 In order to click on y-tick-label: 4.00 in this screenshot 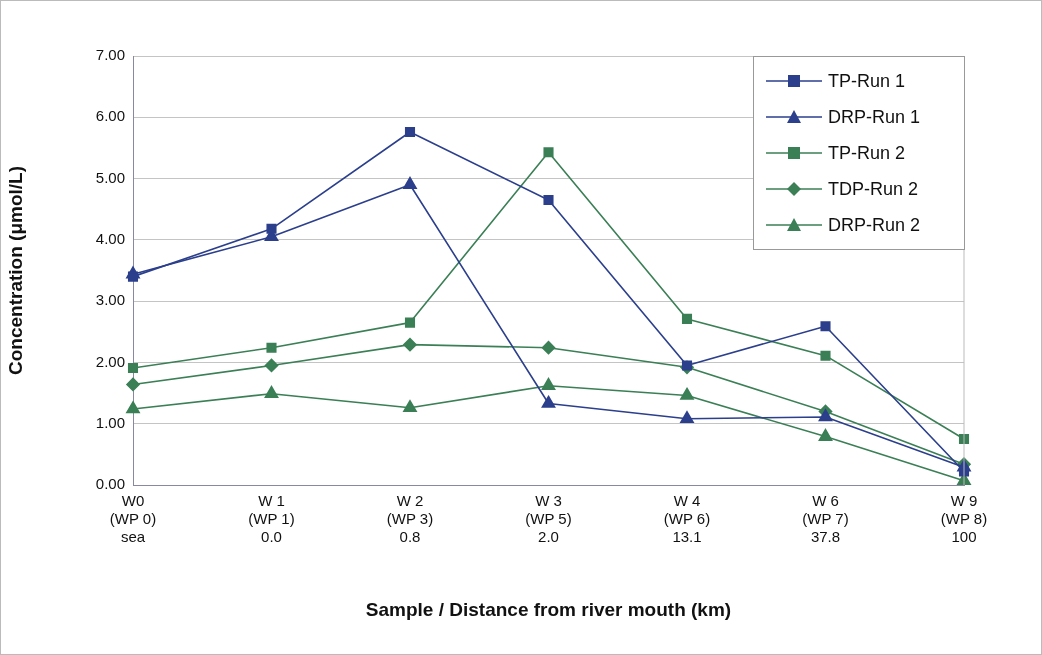, I will do `click(110, 238)`.